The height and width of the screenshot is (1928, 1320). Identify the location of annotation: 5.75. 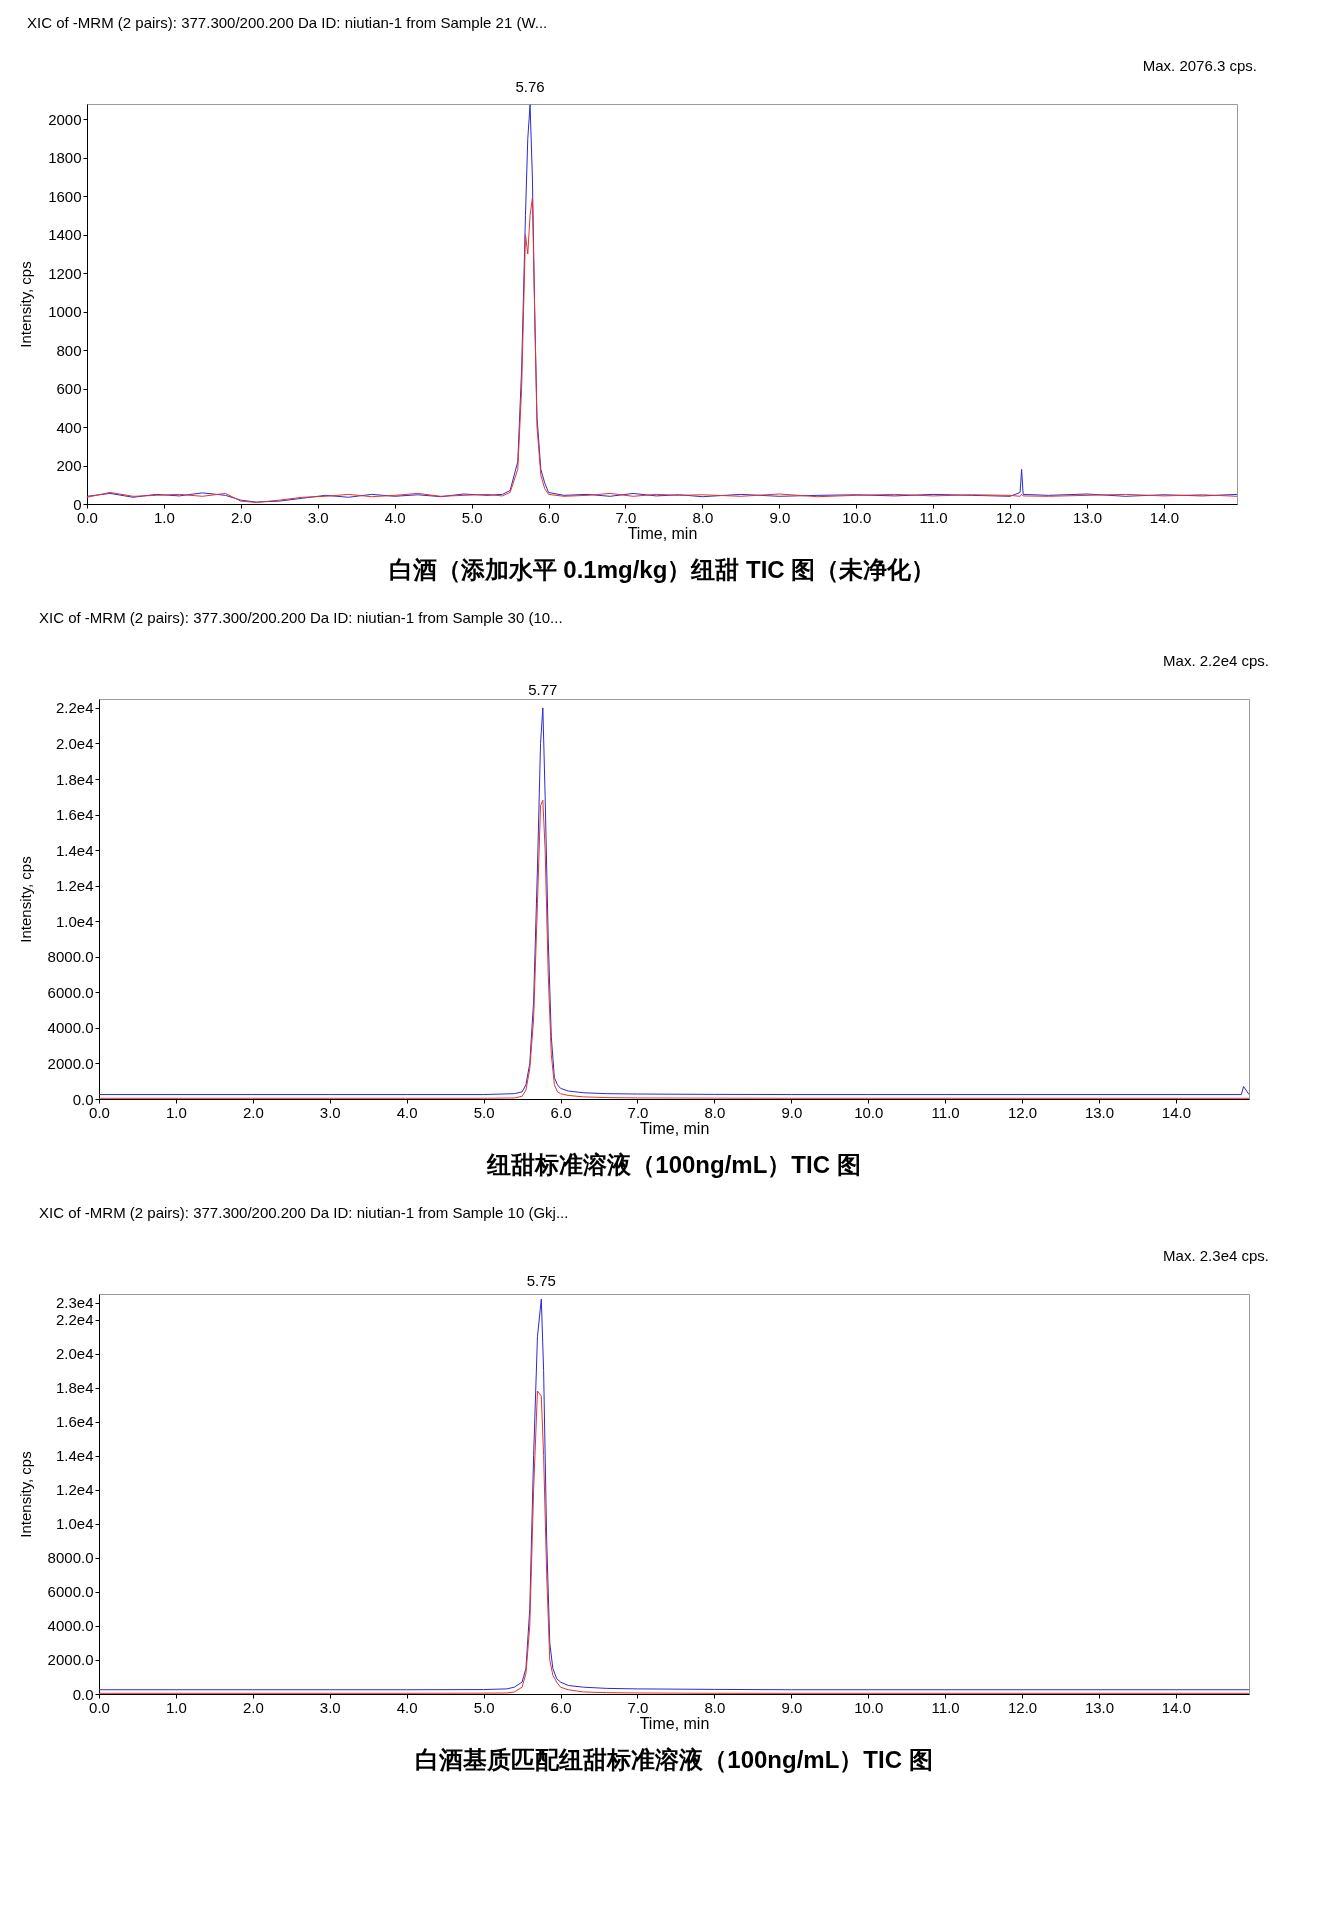
(541, 1281).